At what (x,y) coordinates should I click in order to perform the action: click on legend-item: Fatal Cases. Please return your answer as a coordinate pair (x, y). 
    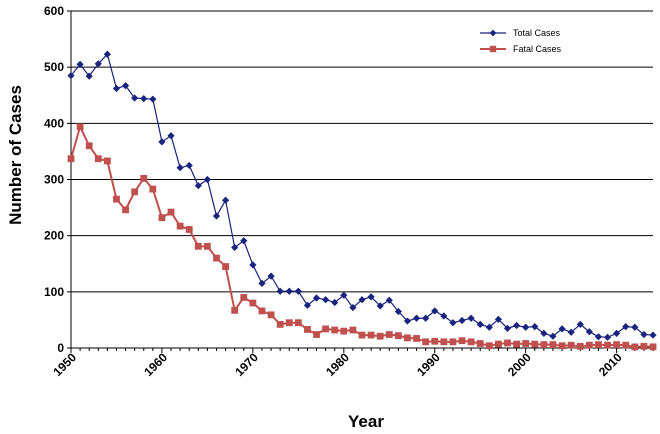
    Looking at the image, I should click on (521, 49).